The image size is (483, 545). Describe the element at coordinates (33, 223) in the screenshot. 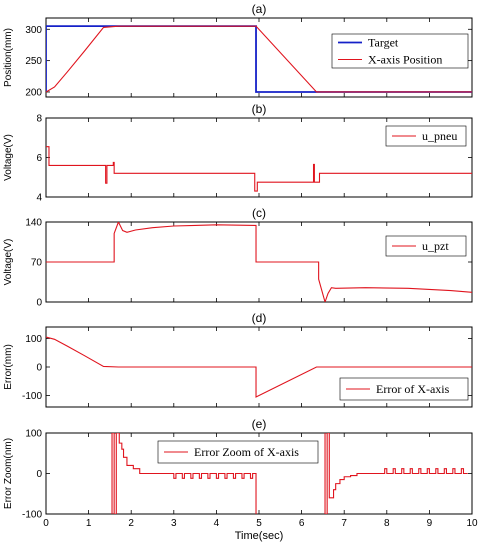

I see `y-tick-label: 140` at that location.